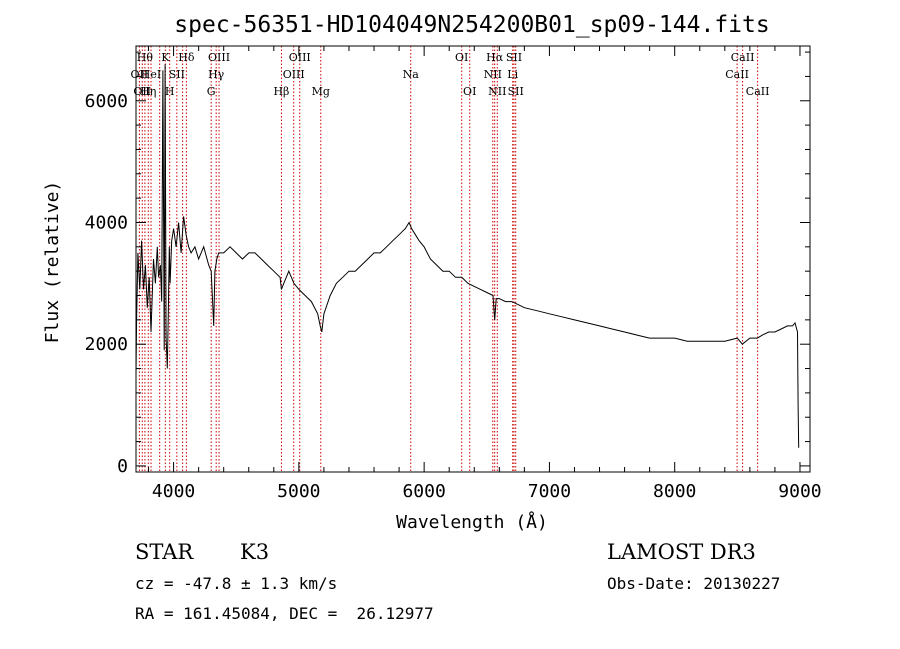 This screenshot has width=900, height=649. What do you see at coordinates (255, 552) in the screenshot?
I see `object-subclass: K3` at bounding box center [255, 552].